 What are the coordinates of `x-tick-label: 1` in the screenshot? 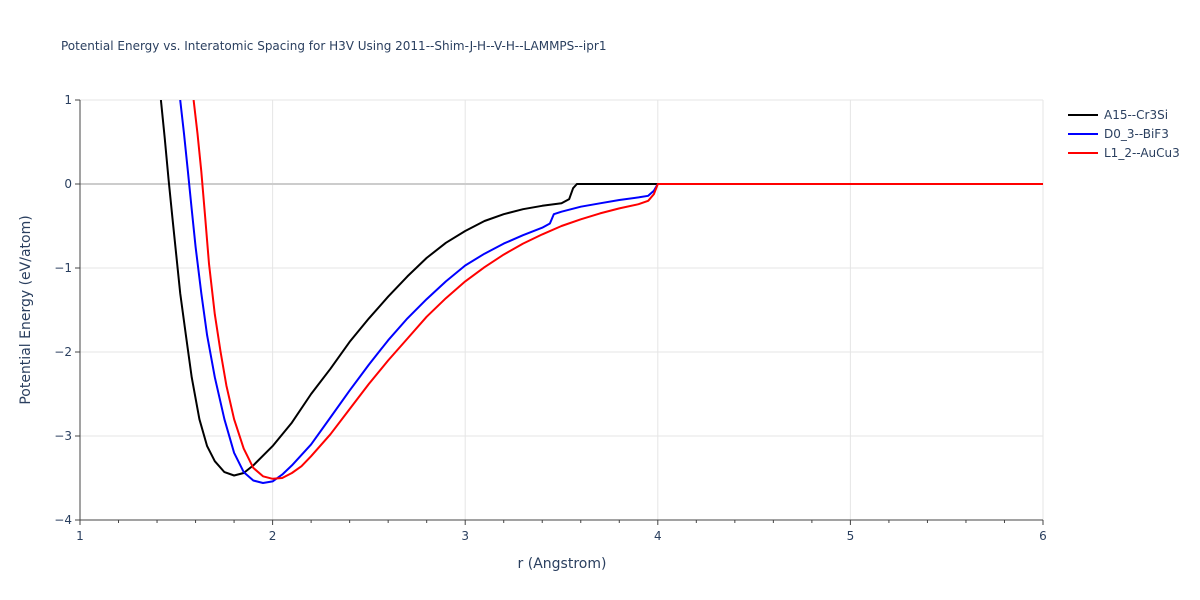 It's located at (80, 536).